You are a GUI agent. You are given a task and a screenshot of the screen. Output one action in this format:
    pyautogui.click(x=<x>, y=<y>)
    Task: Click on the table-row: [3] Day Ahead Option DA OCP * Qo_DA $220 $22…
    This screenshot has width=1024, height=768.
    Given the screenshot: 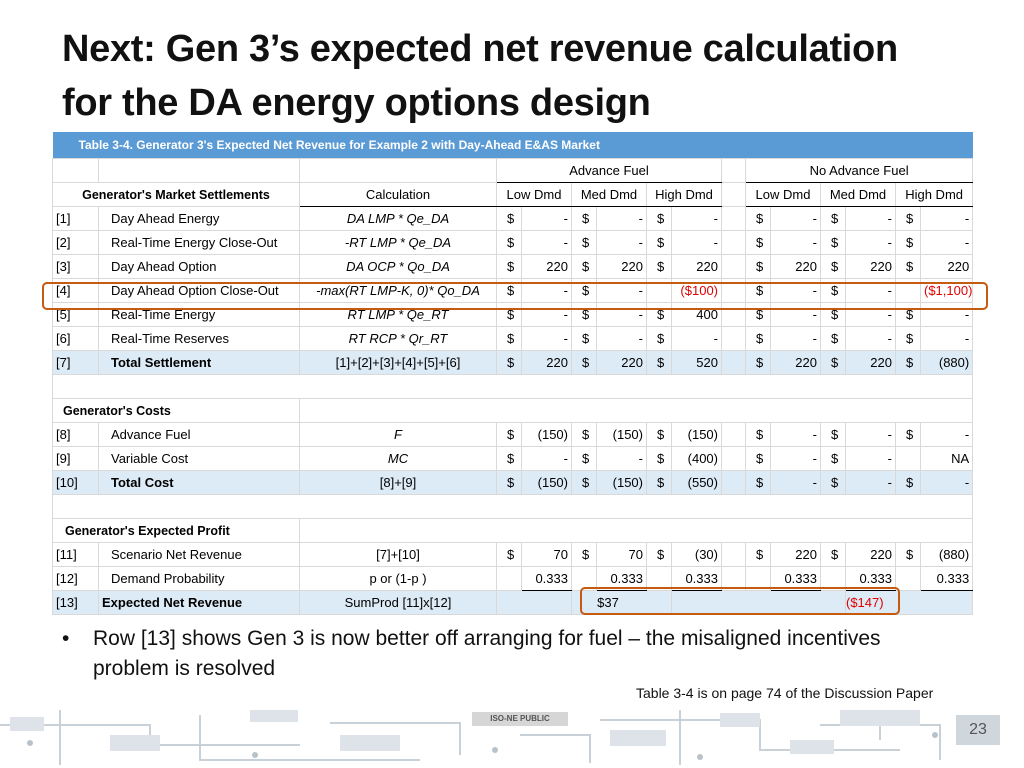 What is the action you would take?
    pyautogui.click(x=513, y=266)
    